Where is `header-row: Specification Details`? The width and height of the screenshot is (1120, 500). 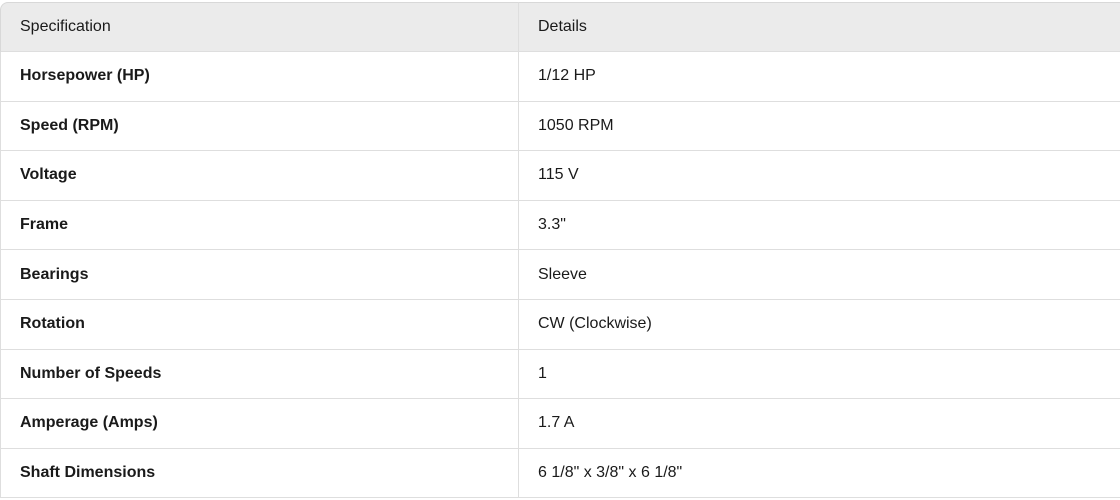 header-row: Specification Details is located at coordinates (560, 27).